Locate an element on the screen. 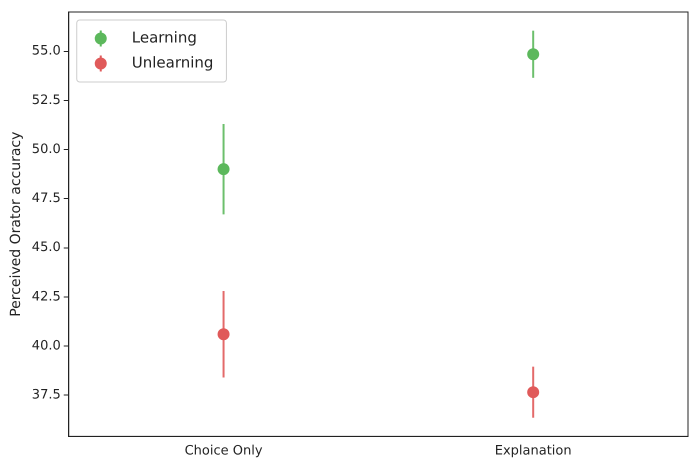  y-tick-label: 40.0 is located at coordinates (46, 346).